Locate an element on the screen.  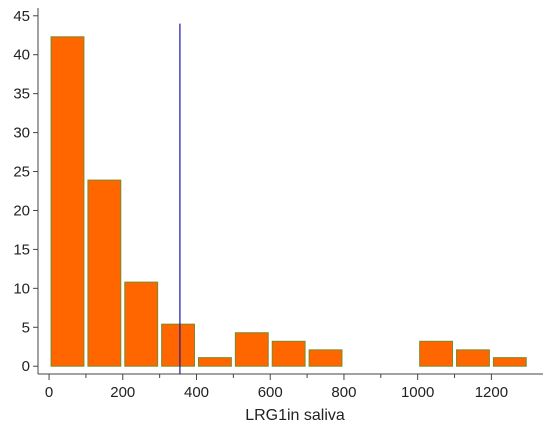
y-tick-label: 25 is located at coordinates (21, 172).